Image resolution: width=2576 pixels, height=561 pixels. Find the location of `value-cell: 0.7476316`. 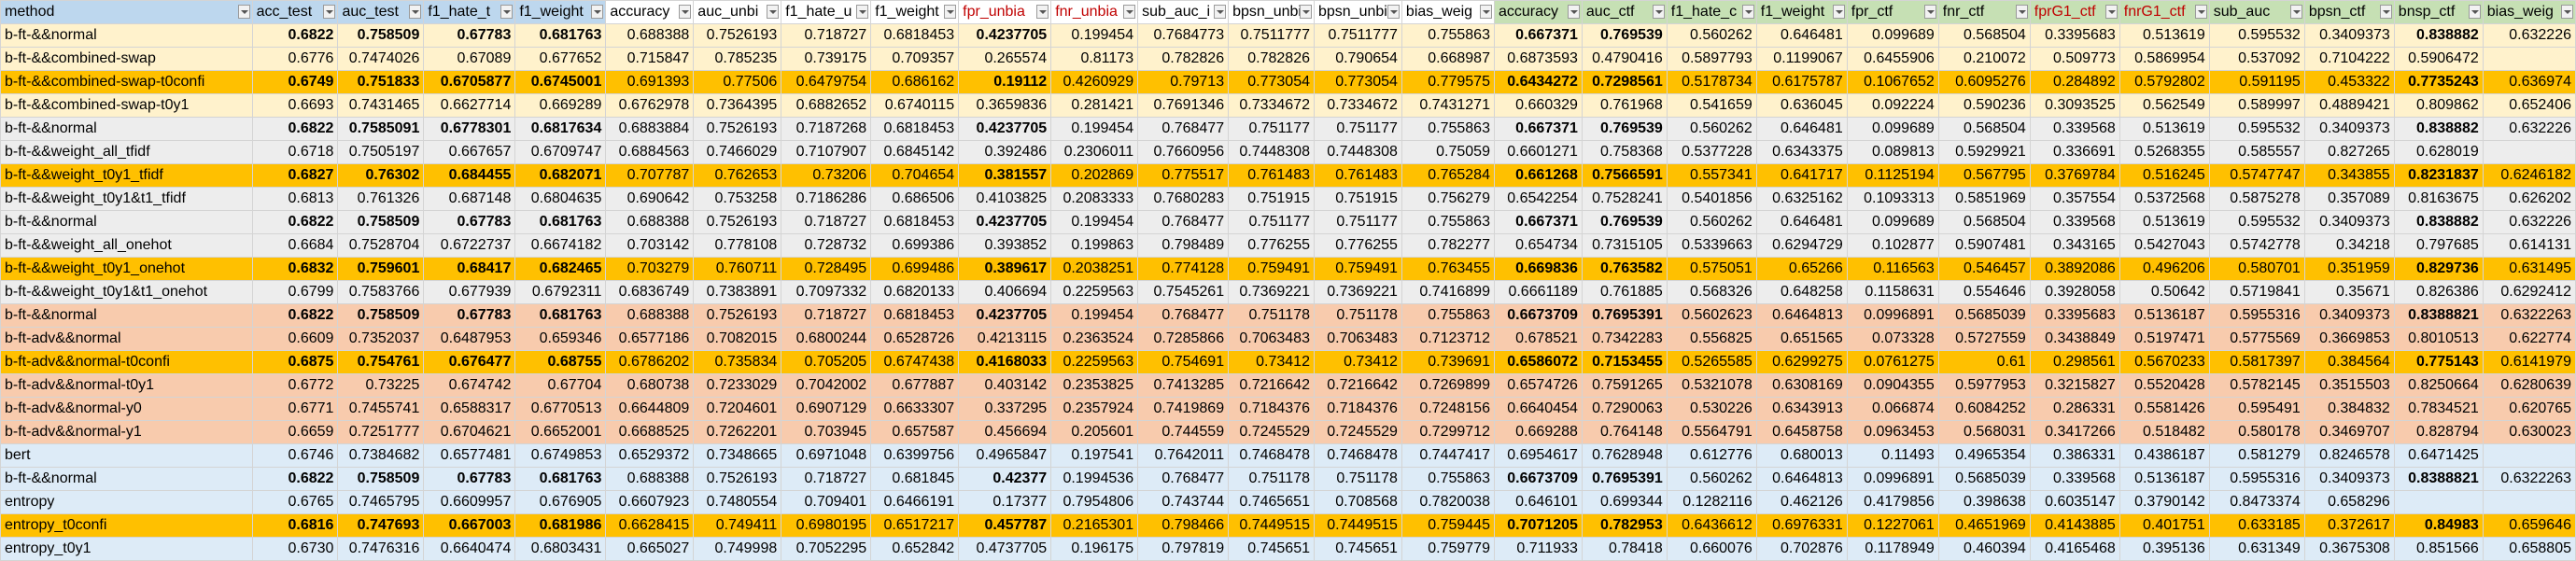

value-cell: 0.7476316 is located at coordinates (381, 549).